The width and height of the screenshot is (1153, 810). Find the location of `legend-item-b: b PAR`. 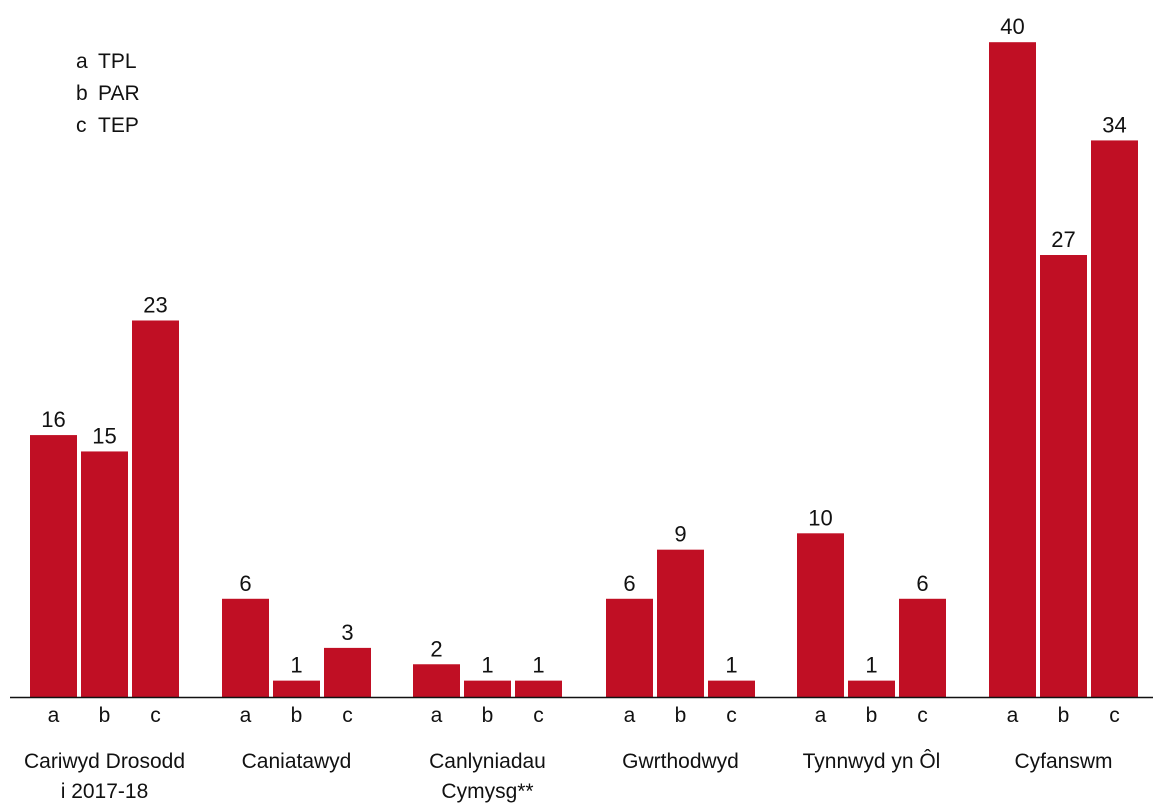

legend-item-b: b PAR is located at coordinates (108, 93).